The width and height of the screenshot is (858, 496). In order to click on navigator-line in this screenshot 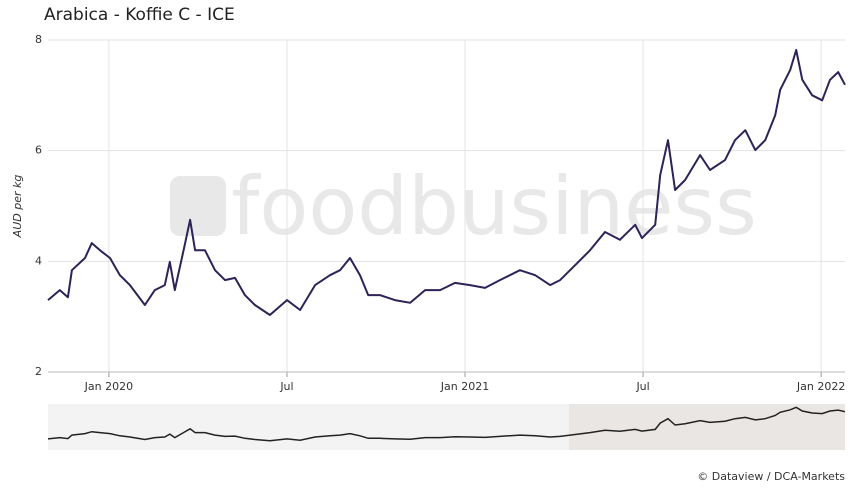, I will do `click(446, 424)`.